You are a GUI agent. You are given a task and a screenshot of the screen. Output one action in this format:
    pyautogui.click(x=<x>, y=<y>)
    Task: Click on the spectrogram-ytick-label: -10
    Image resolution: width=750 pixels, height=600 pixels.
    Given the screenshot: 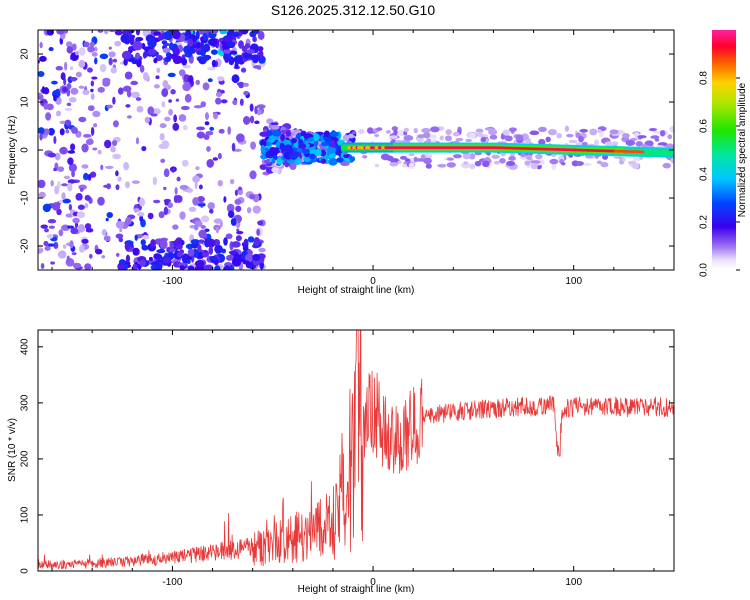 What is the action you would take?
    pyautogui.click(x=25, y=197)
    